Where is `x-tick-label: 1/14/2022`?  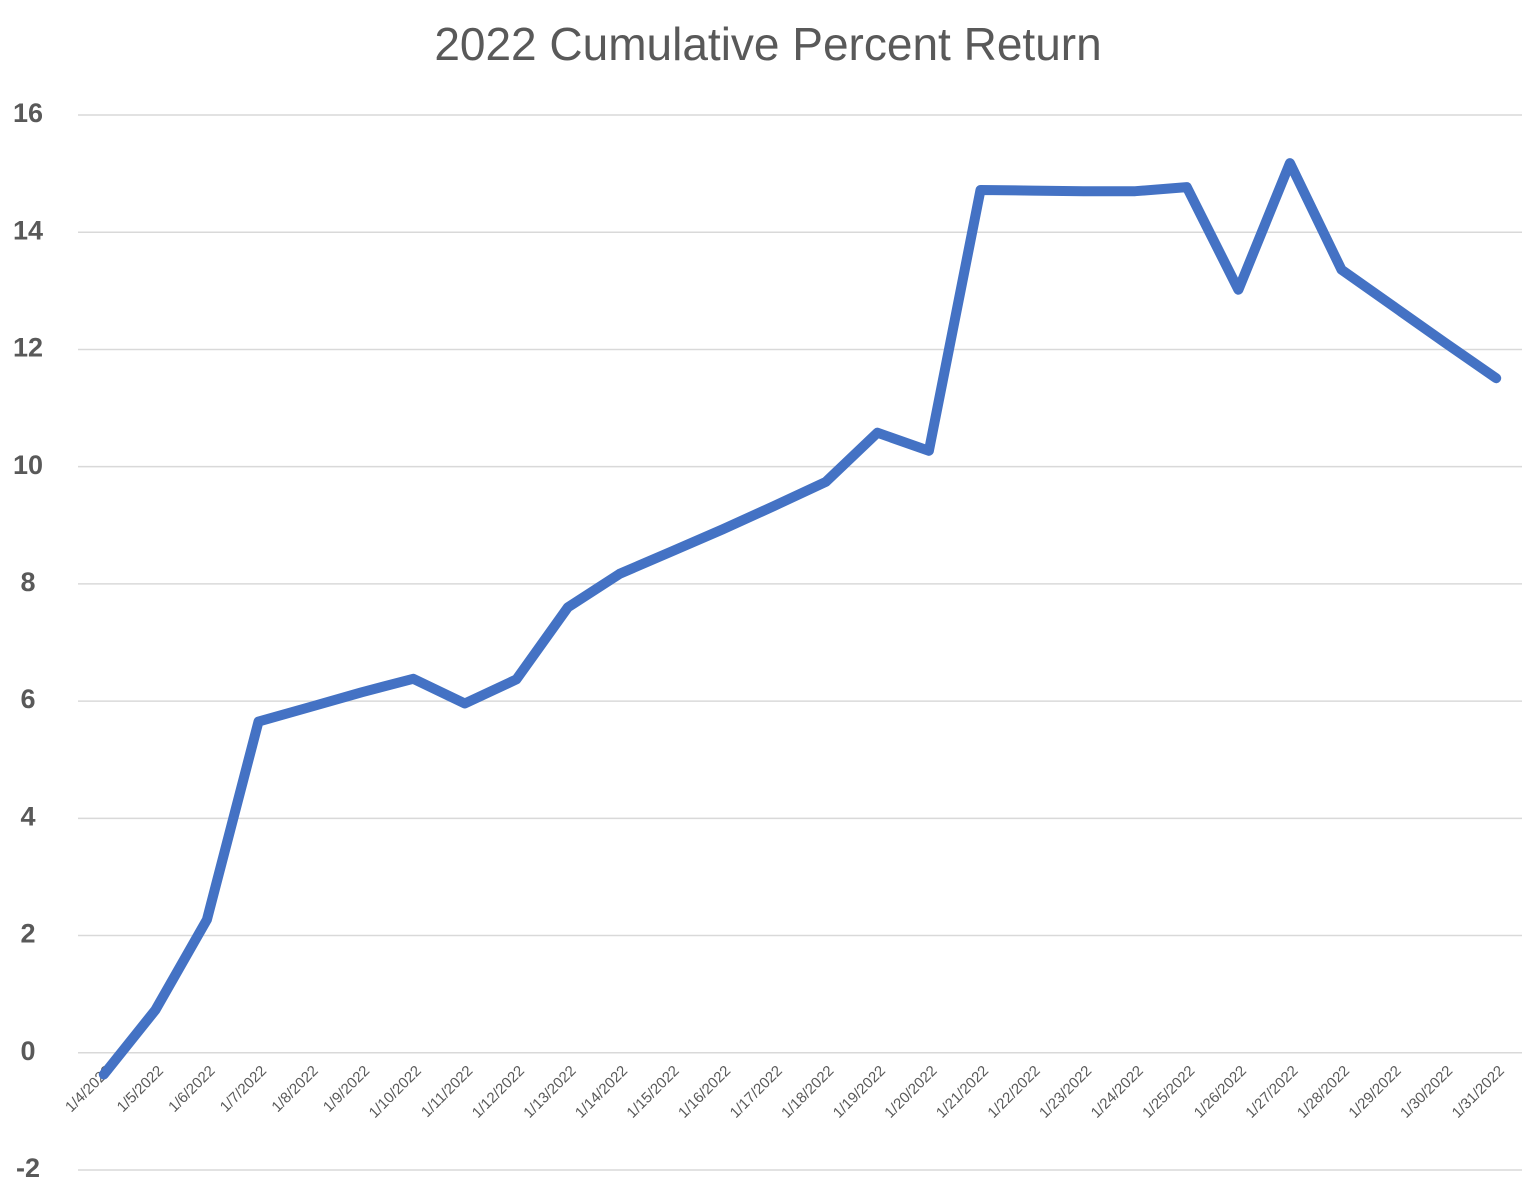 x-tick-label: 1/14/2022 is located at coordinates (601, 1091).